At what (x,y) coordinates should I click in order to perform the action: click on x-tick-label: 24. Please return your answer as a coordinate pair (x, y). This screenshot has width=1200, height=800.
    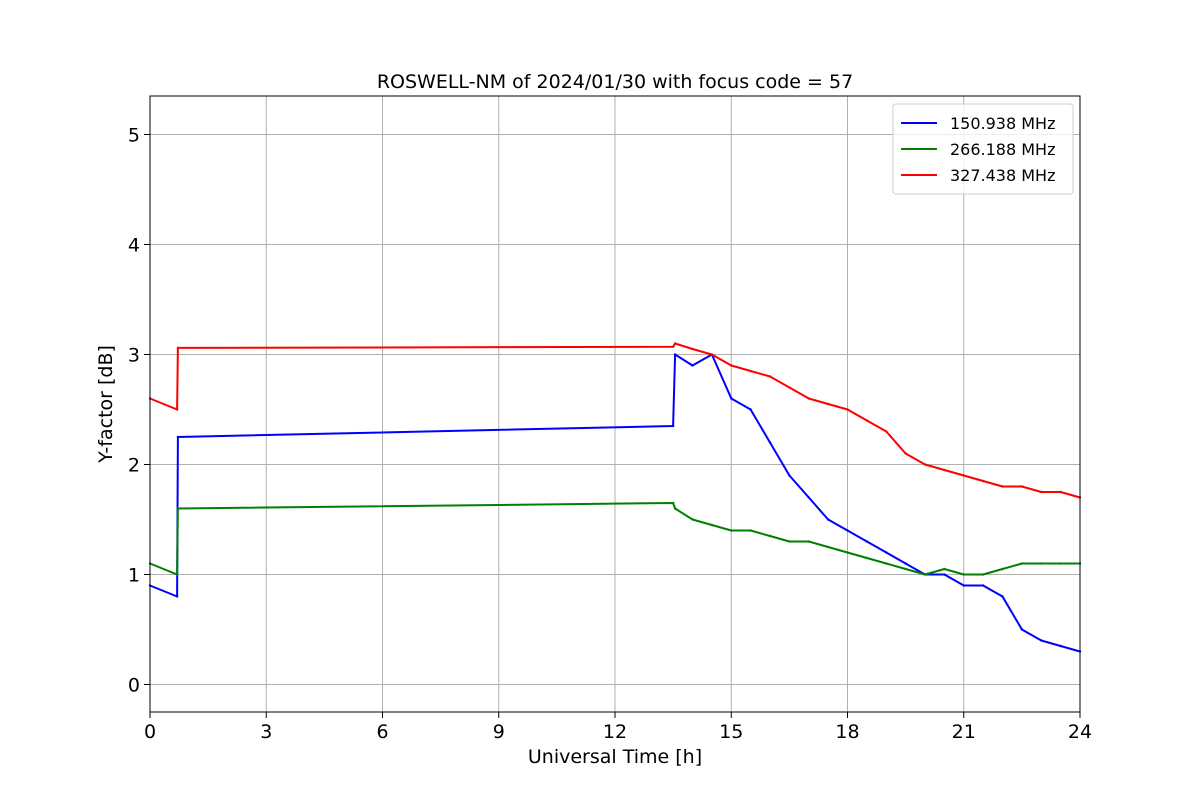
    Looking at the image, I should click on (1080, 732).